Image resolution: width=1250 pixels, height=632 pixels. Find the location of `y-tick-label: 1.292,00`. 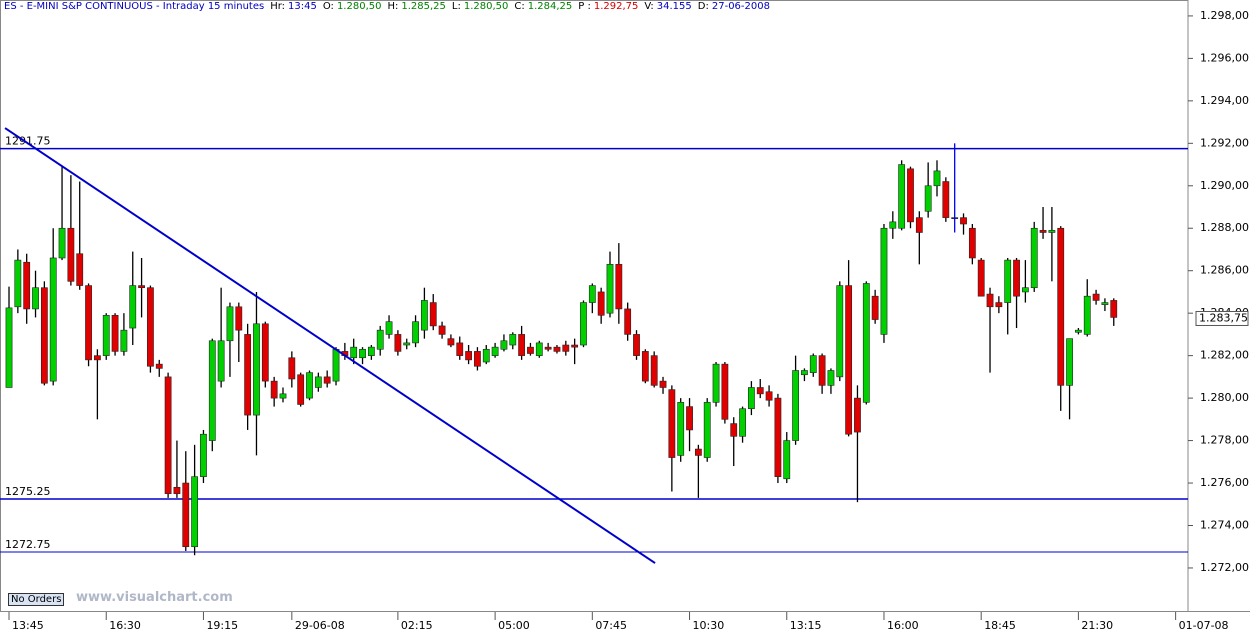

y-tick-label: 1.292,00 is located at coordinates (1224, 142).